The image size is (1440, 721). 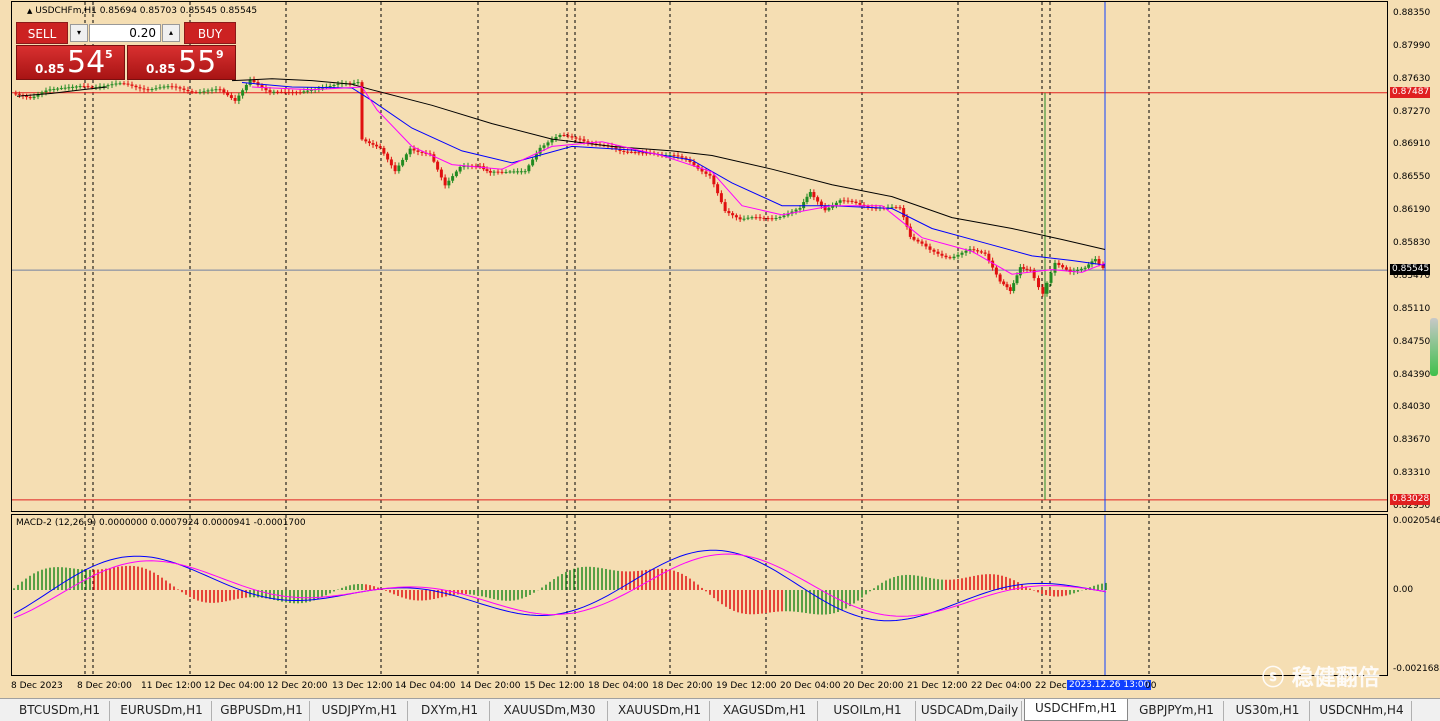 I want to click on buy-button: BUY, so click(x=210, y=33).